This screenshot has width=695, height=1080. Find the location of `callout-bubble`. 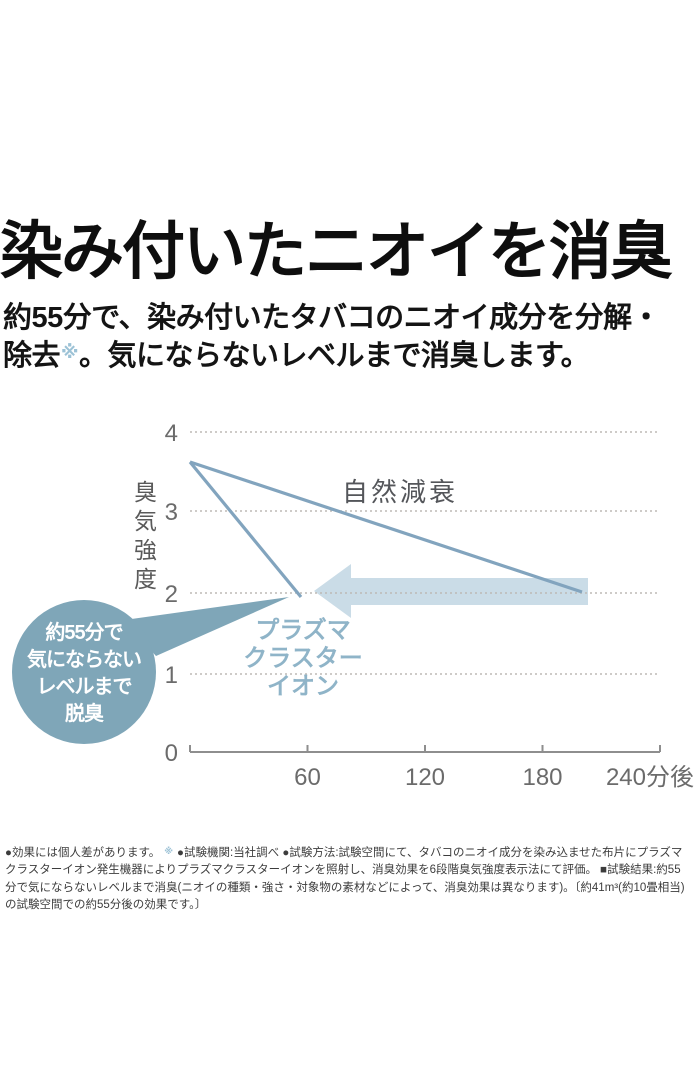

callout-bubble is located at coordinates (84, 672).